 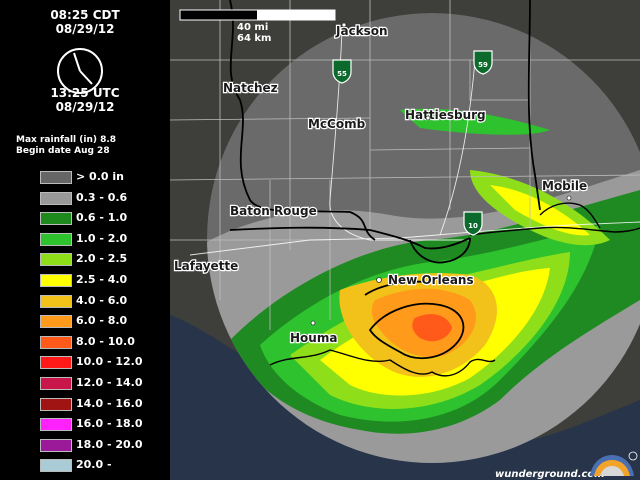 I want to click on legend-label: 18.0 - 20.0, so click(x=109, y=444).